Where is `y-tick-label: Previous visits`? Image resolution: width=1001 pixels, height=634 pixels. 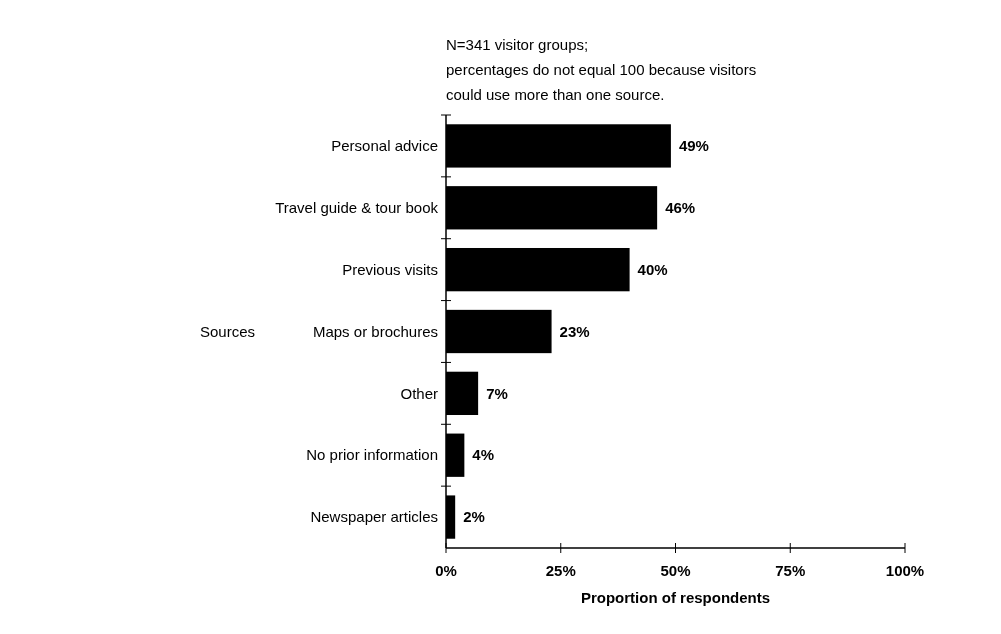
y-tick-label: Previous visits is located at coordinates (390, 269).